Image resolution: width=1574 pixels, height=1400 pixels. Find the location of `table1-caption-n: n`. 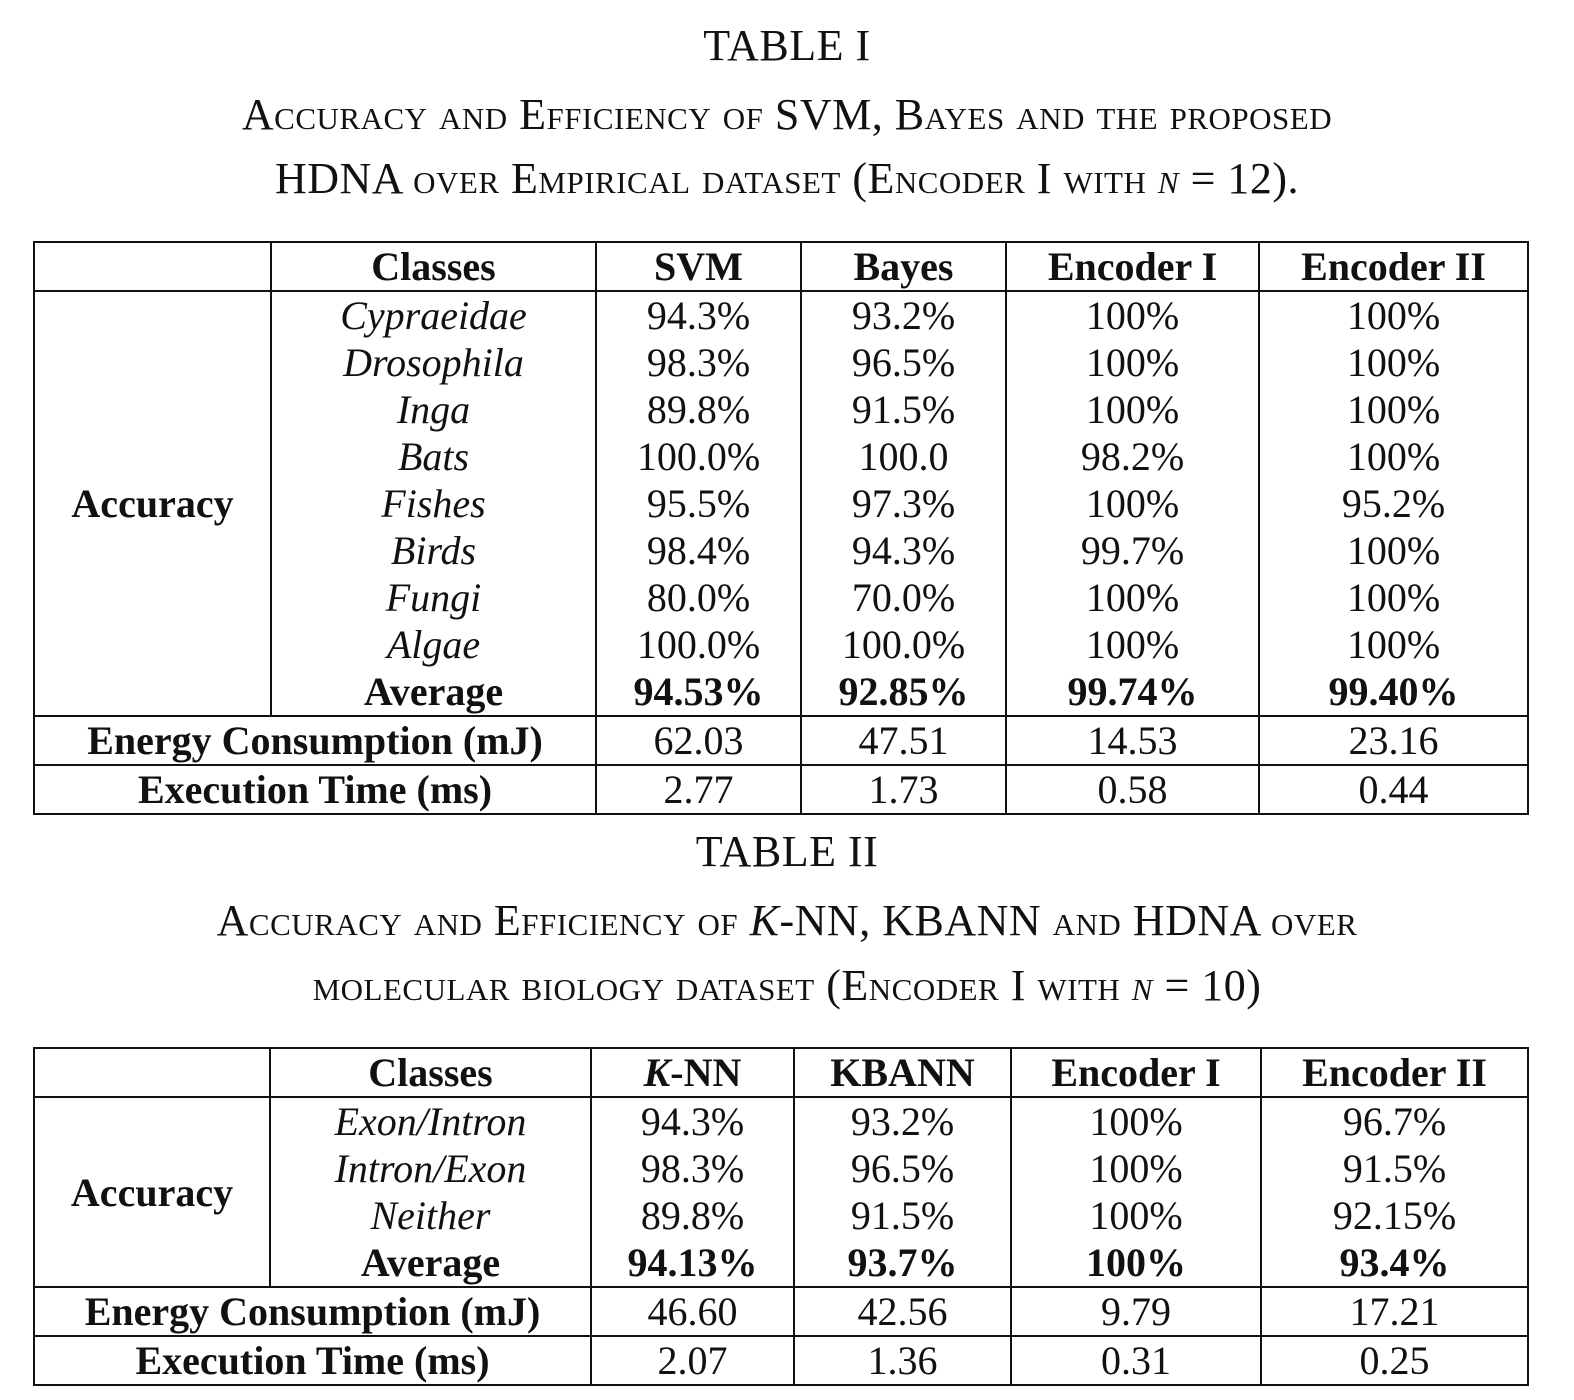

table1-caption-n: n is located at coordinates (1168, 178).